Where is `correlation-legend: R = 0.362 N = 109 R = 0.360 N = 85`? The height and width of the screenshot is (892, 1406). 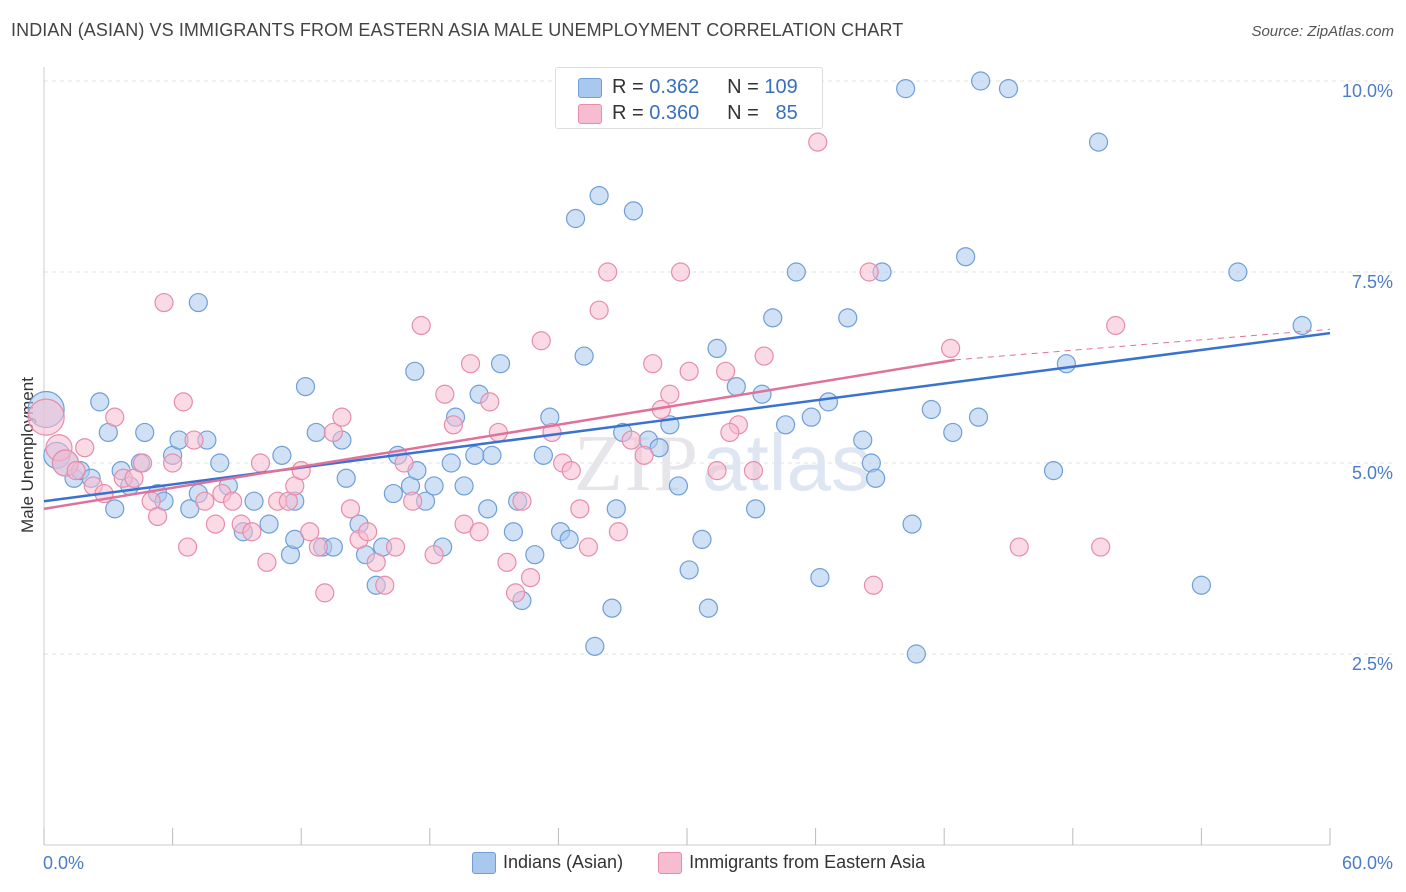
correlation-legend: R = 0.362 N = 109 R = 0.360 N = 85 is located at coordinates (689, 98).